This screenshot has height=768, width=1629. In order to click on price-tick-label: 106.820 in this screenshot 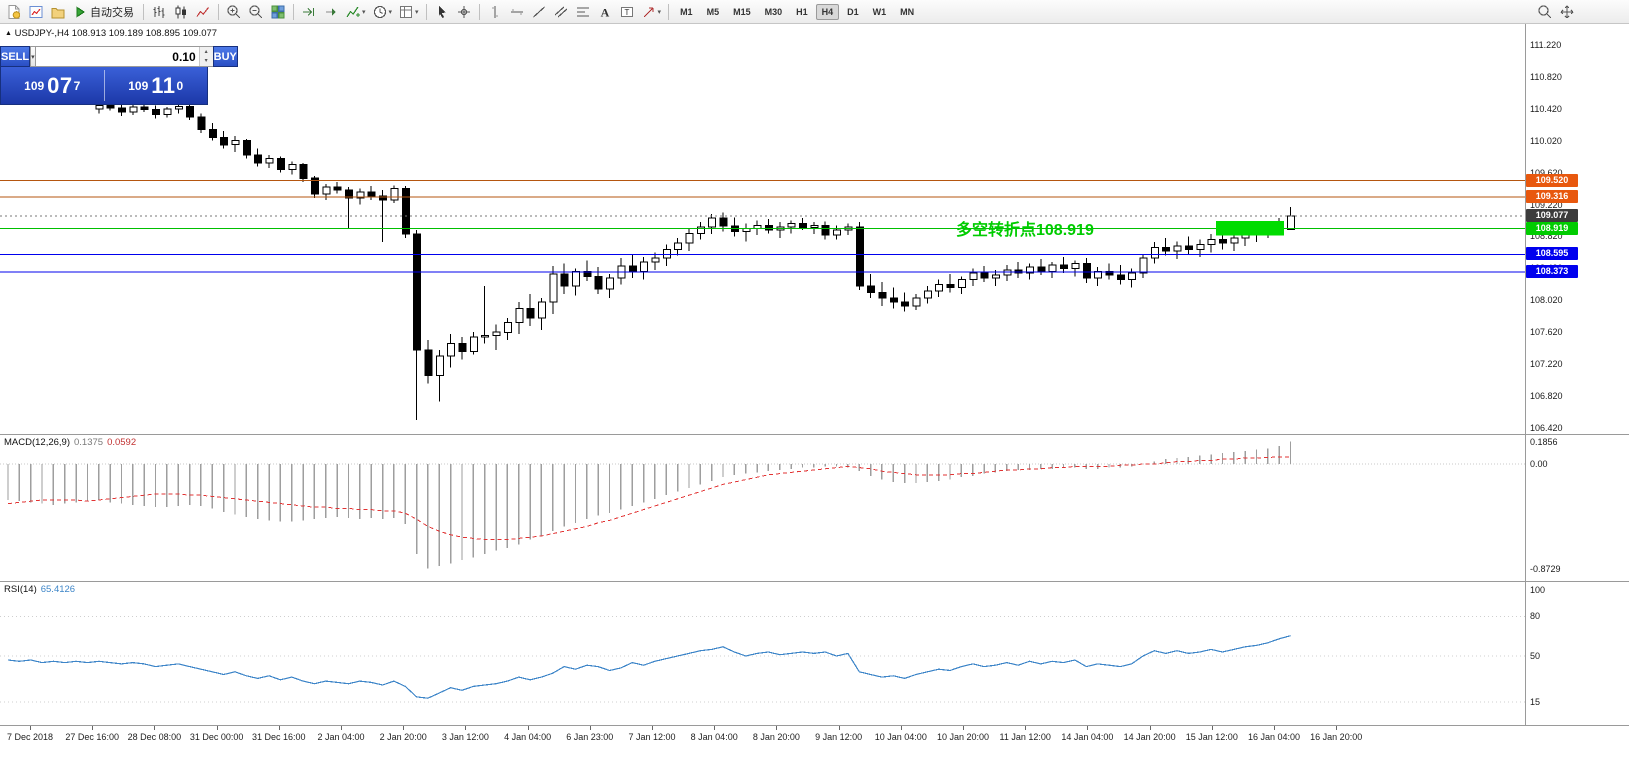, I will do `click(1546, 396)`.